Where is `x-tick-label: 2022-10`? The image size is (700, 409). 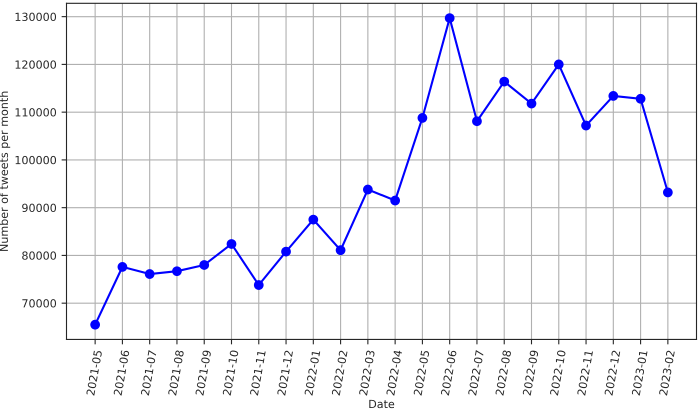
x-tick-label: 2022-10 is located at coordinates (558, 373).